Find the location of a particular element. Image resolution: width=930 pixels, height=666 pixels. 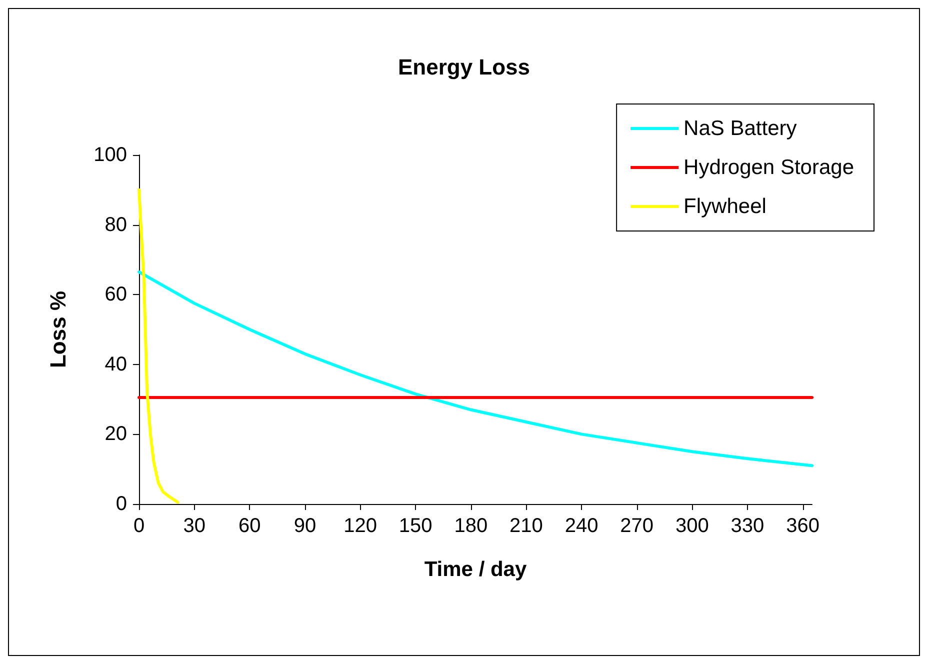

x-axis-title: Time / day is located at coordinates (475, 569).